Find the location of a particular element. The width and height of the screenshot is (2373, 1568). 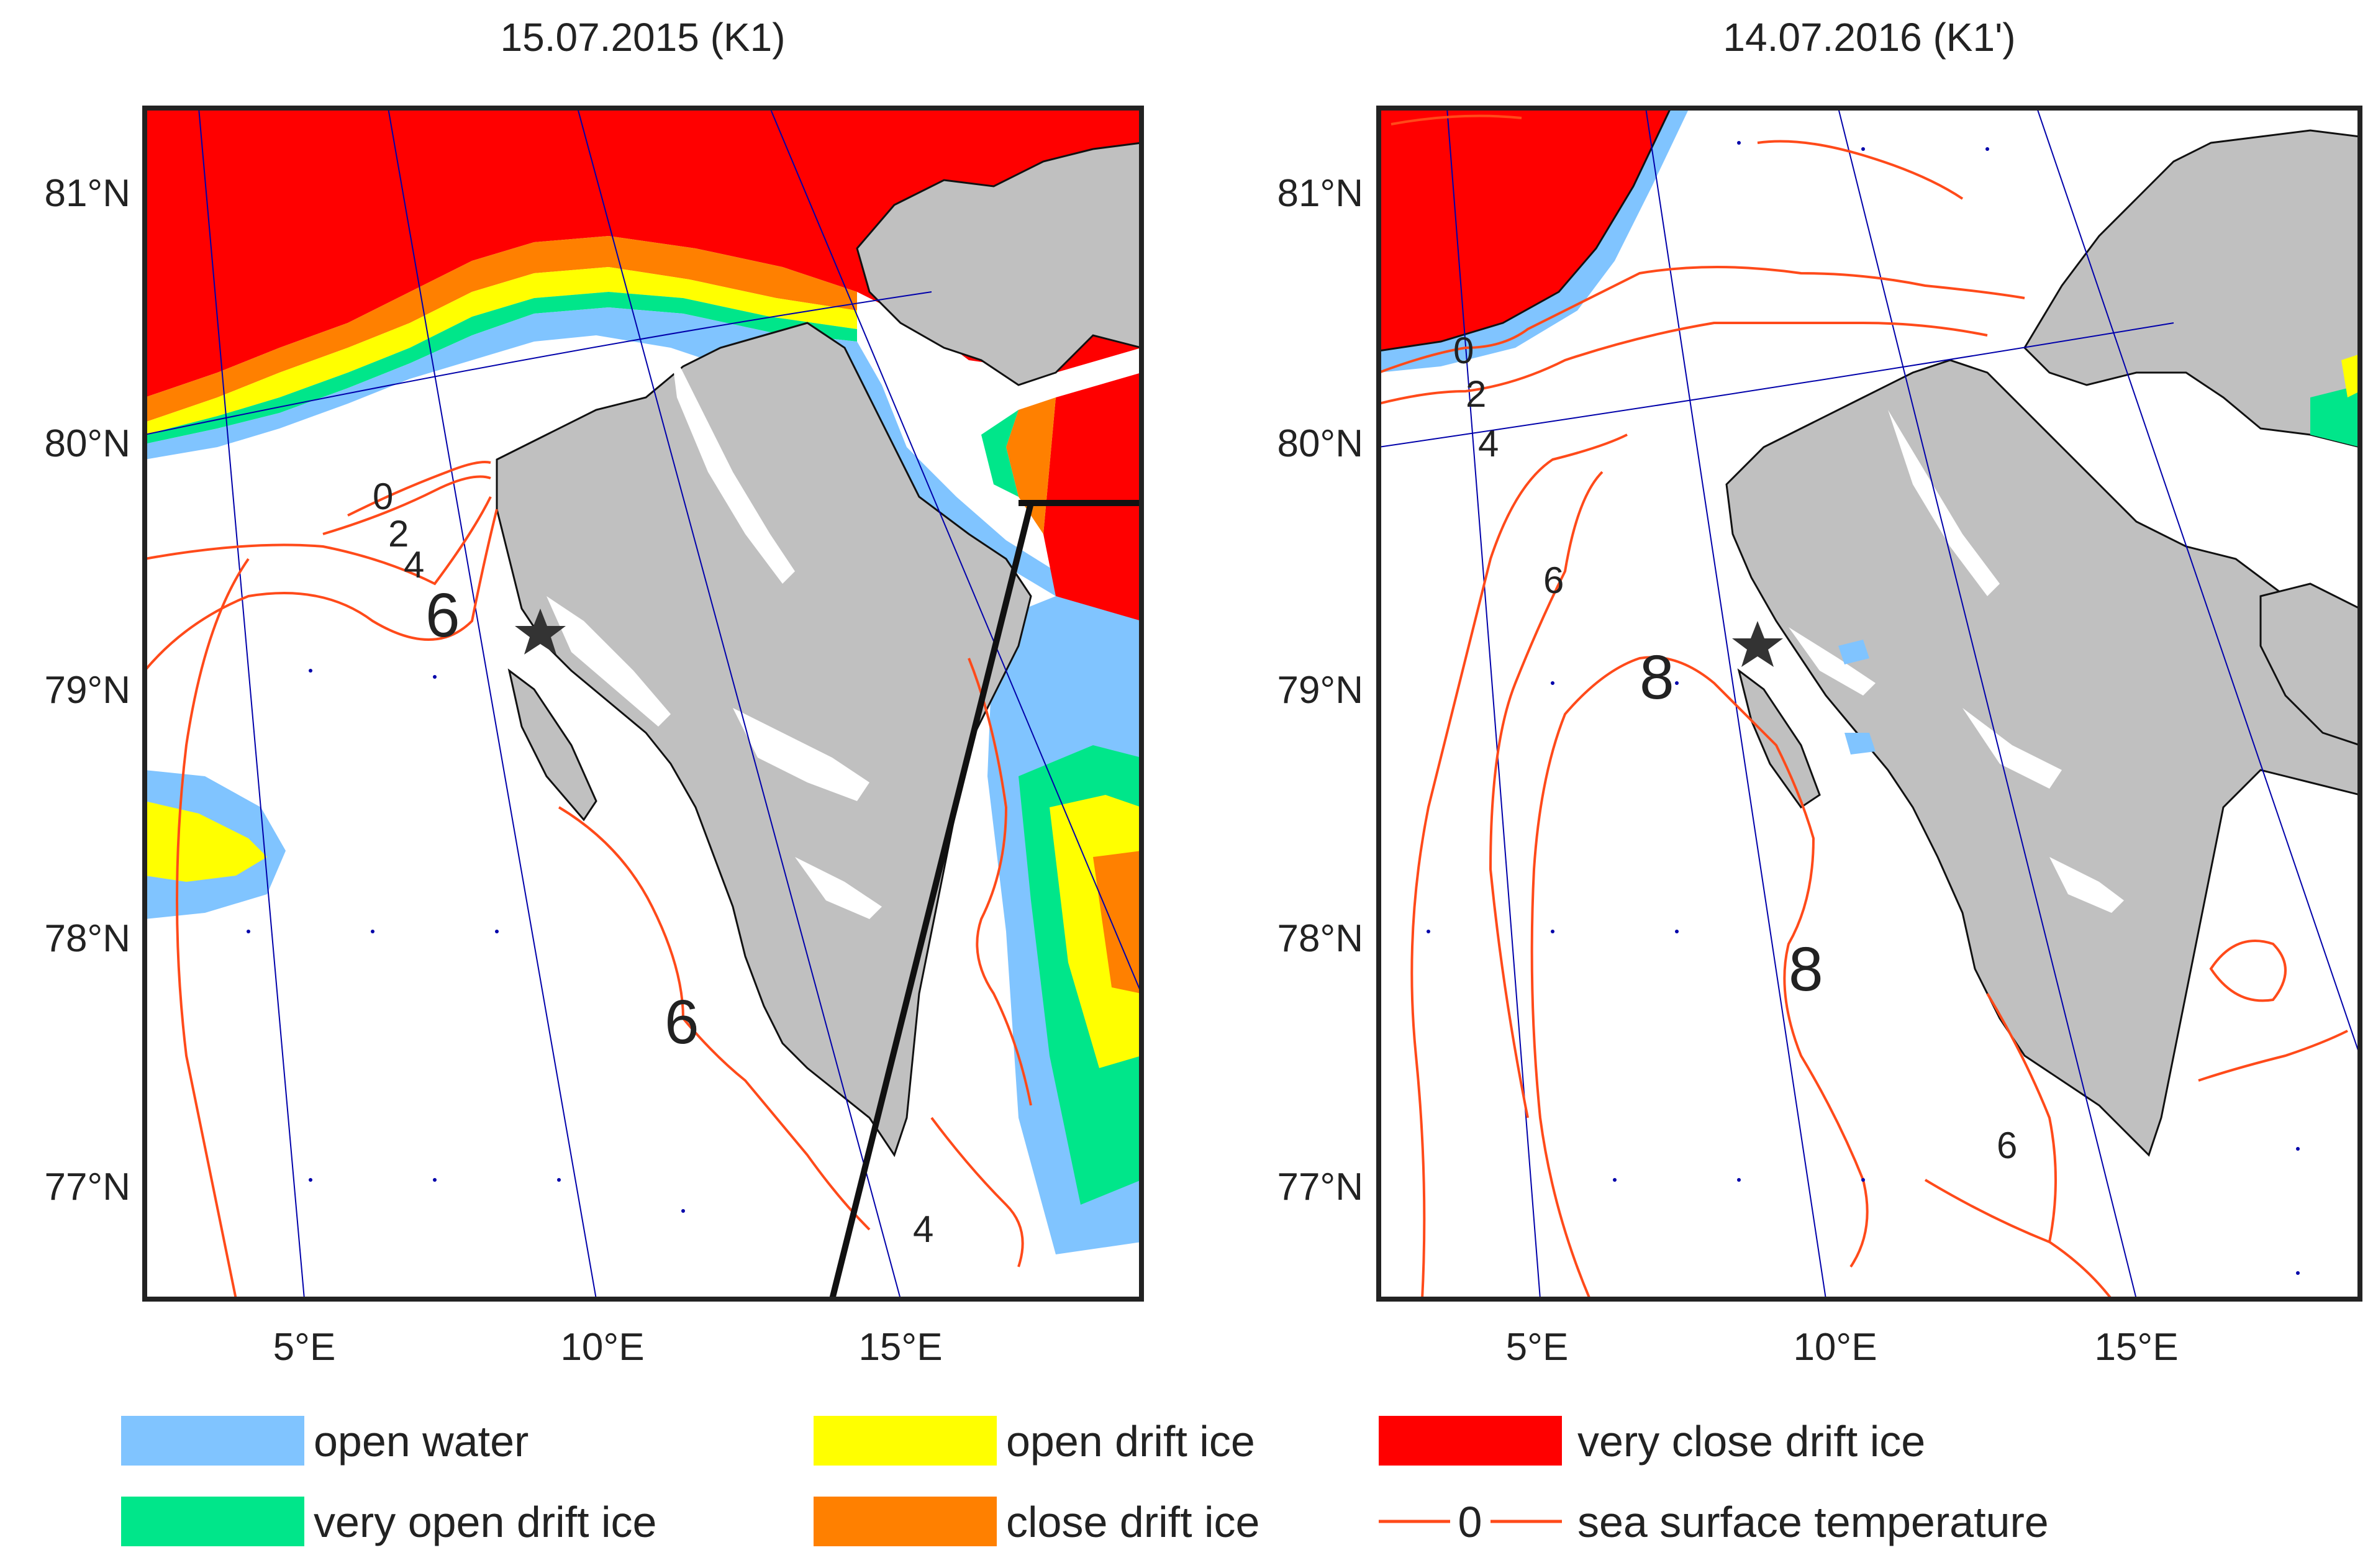

transect-line is located at coordinates (931, 900).